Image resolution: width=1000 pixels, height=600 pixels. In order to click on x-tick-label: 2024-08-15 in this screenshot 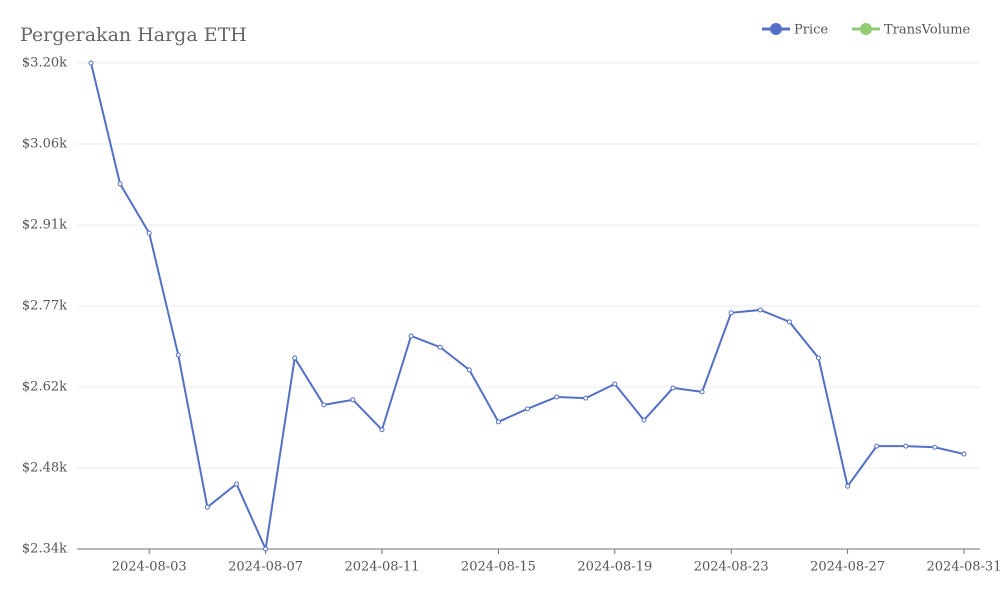, I will do `click(498, 567)`.